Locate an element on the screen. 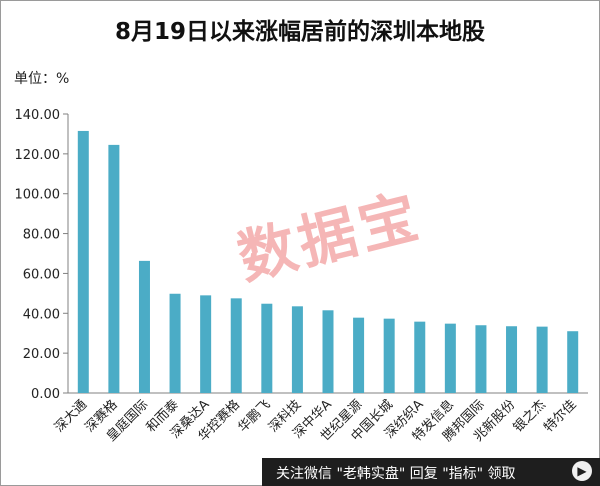 This screenshot has height=486, width=600. y-tick-label: 20.00 is located at coordinates (41, 354).